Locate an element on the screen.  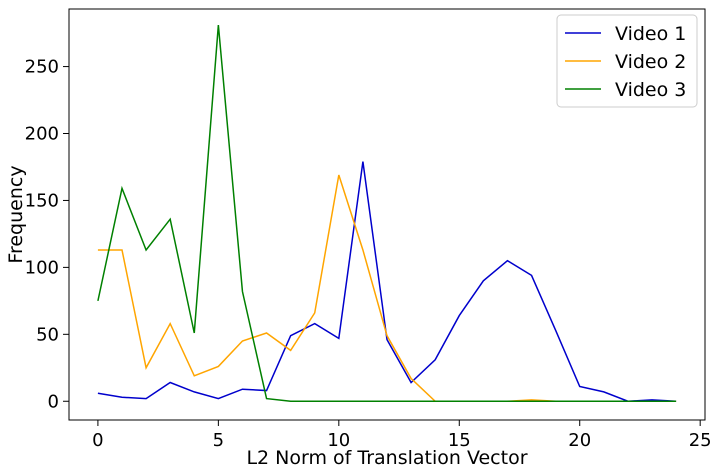
x-tick-label: 20 is located at coordinates (579, 440).